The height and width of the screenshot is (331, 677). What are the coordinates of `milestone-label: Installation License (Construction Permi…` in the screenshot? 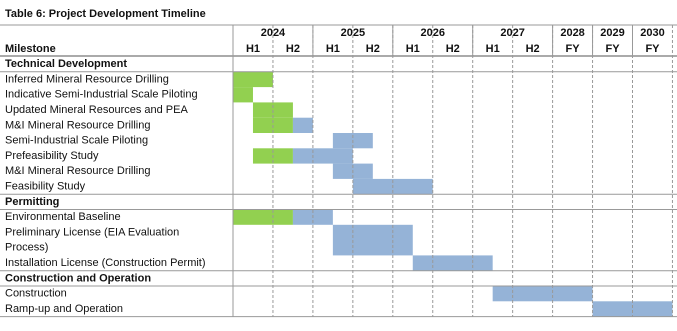 It's located at (105, 263).